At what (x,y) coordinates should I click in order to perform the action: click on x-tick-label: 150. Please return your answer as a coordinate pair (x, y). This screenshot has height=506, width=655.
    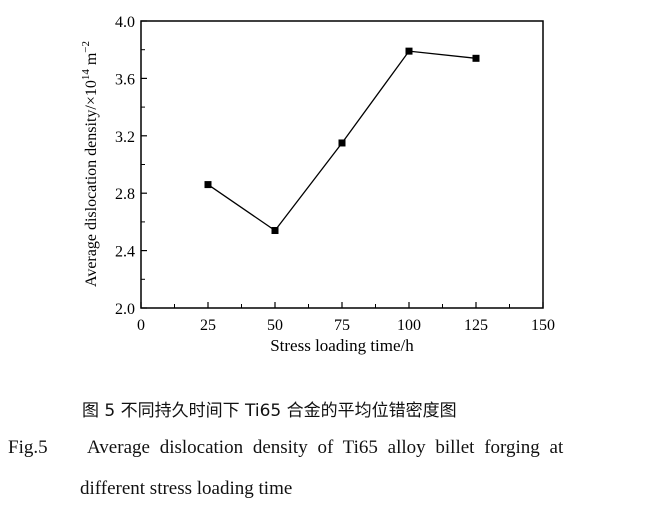
    Looking at the image, I should click on (543, 325).